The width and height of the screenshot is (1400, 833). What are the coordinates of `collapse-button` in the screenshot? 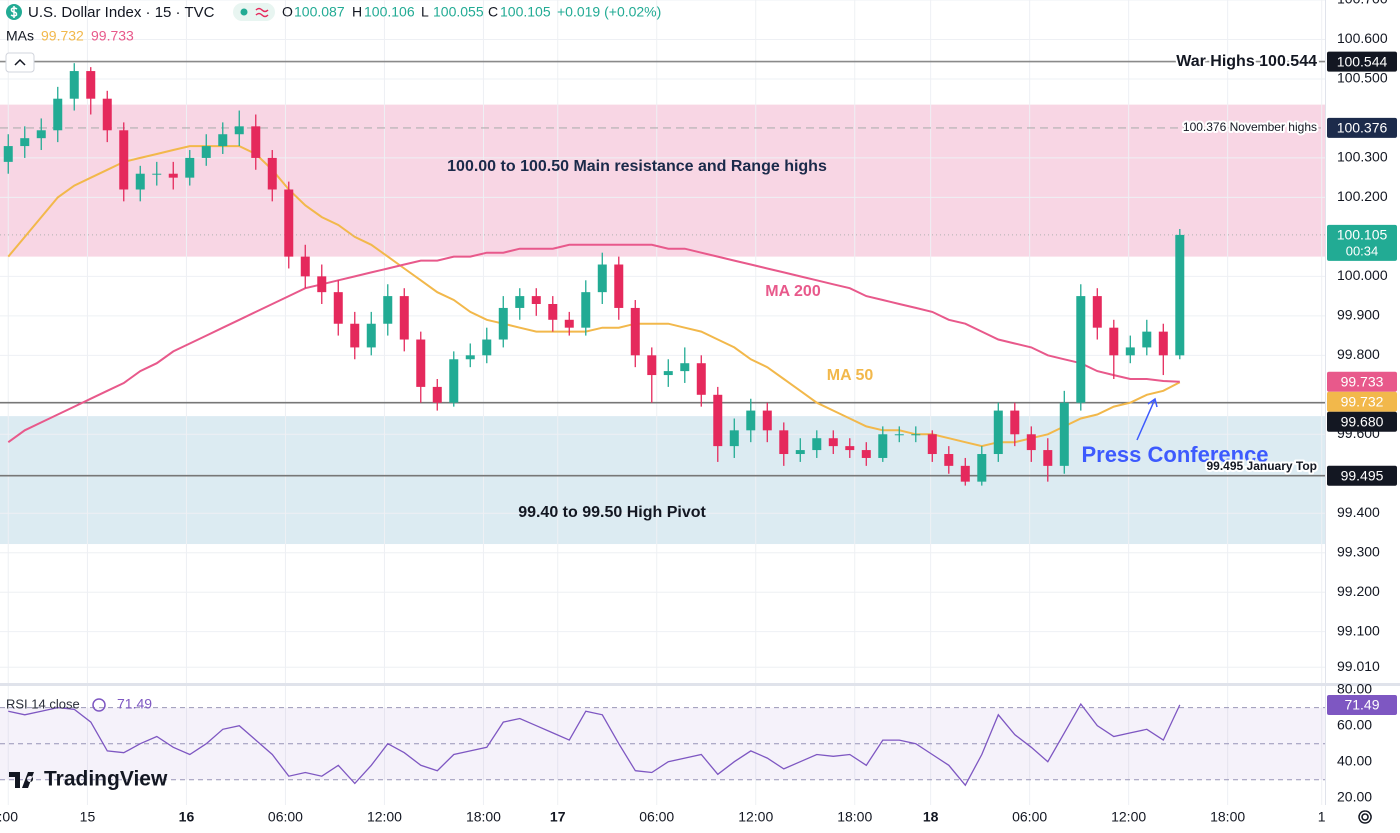 It's located at (20, 62).